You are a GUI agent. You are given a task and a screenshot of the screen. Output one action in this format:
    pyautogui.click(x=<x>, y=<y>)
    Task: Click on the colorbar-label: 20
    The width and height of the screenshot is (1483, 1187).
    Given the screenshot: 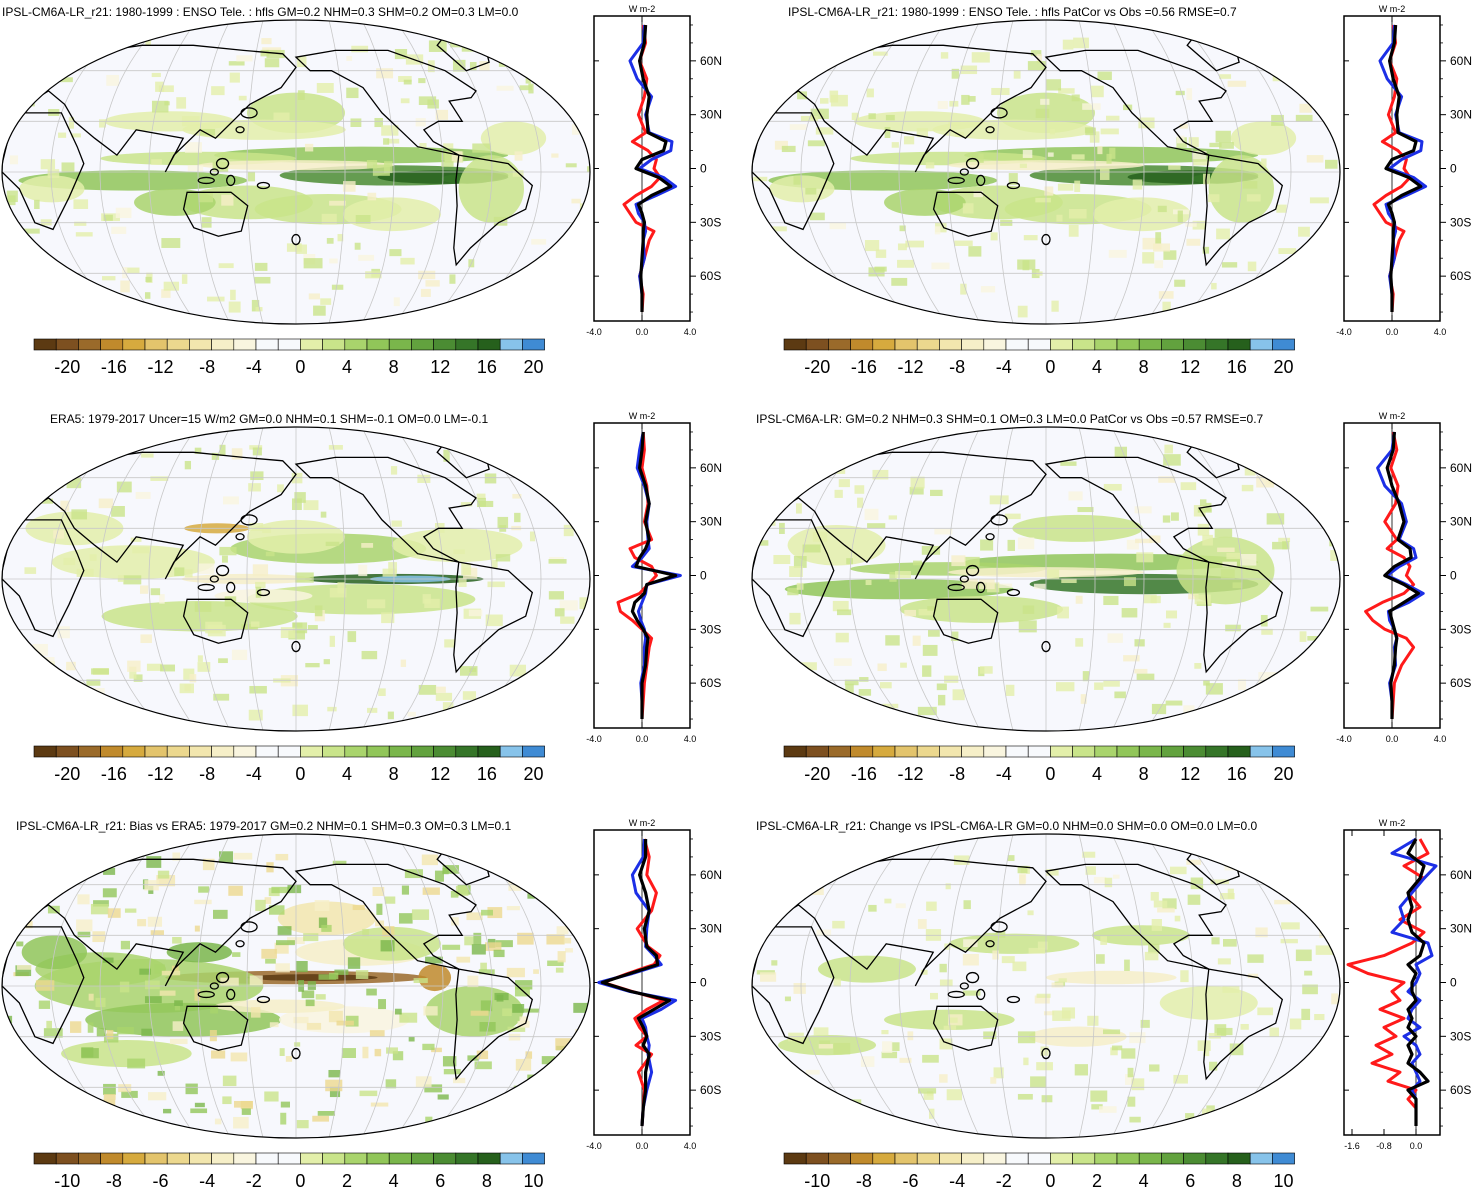 What is the action you would take?
    pyautogui.click(x=1283, y=774)
    